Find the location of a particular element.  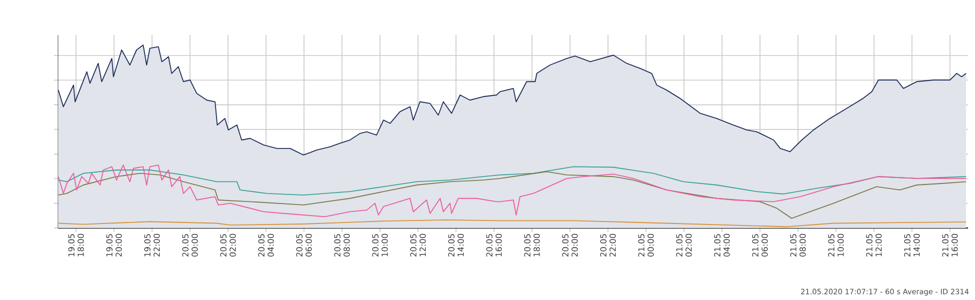

x-tick-label: 21.05 16:00 is located at coordinates (950, 245).